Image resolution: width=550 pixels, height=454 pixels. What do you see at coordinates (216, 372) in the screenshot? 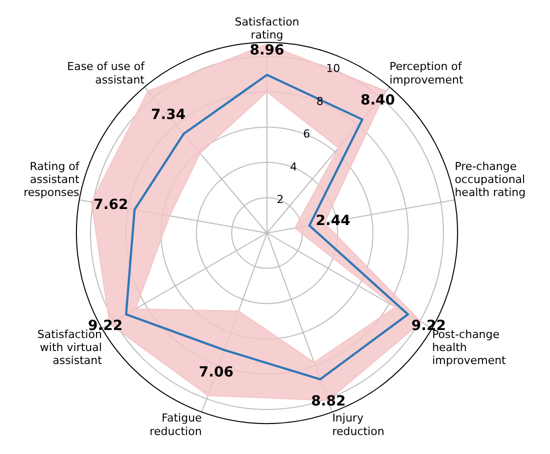
I see `data-label: 7.06` at bounding box center [216, 372].